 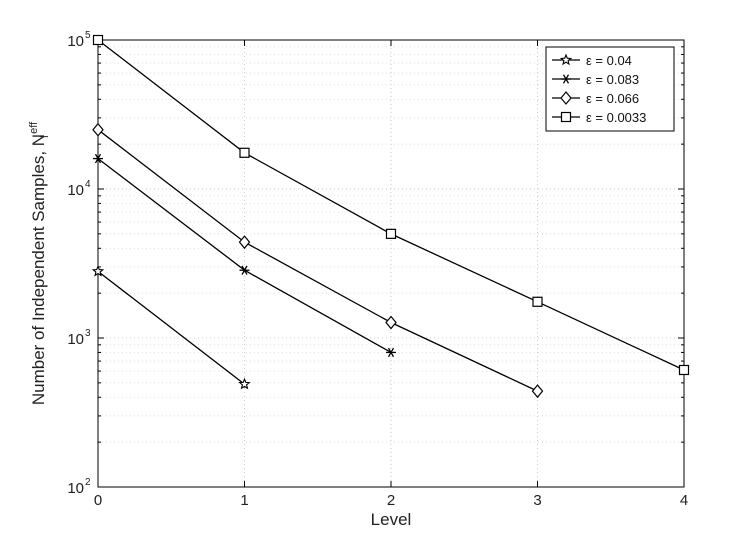 I want to click on x-tick-label: 2, so click(x=391, y=500).